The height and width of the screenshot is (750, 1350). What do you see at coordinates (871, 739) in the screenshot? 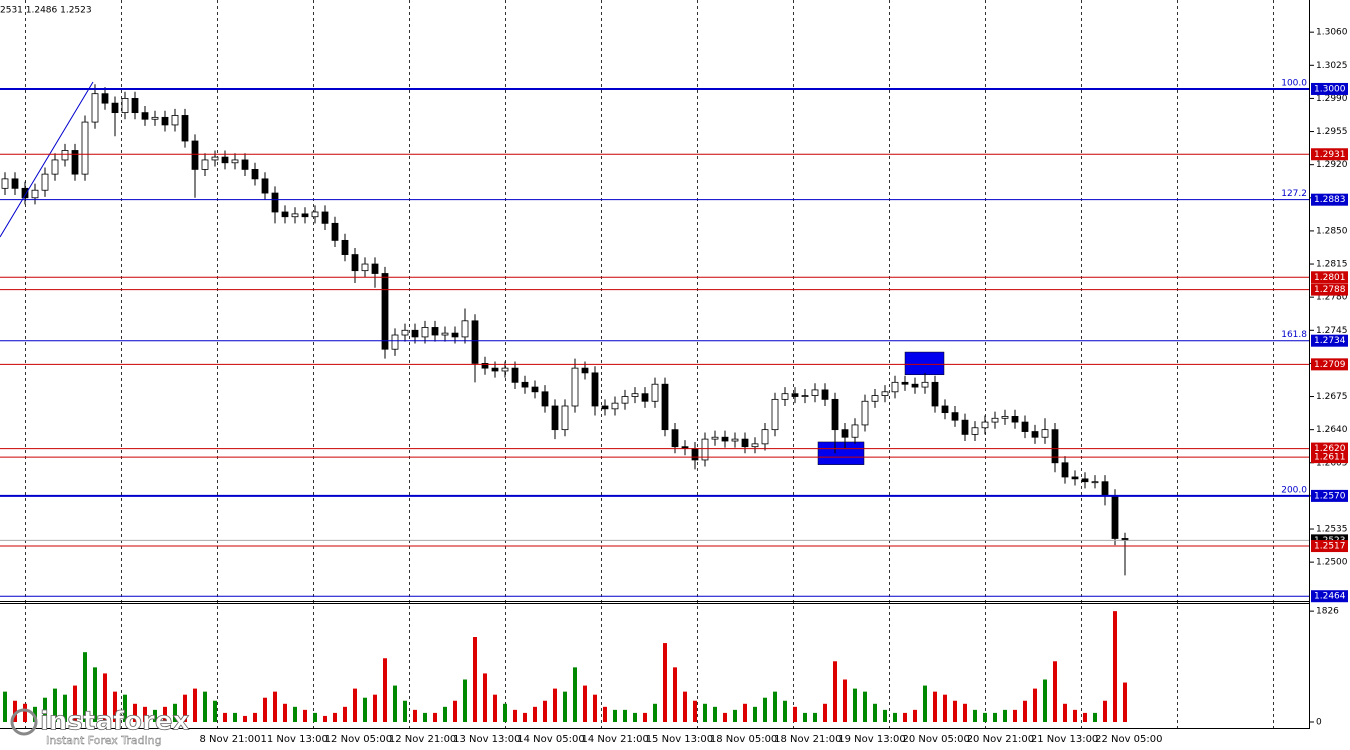
I see `x-tick-label: 19 Nov 13:00` at bounding box center [871, 739].